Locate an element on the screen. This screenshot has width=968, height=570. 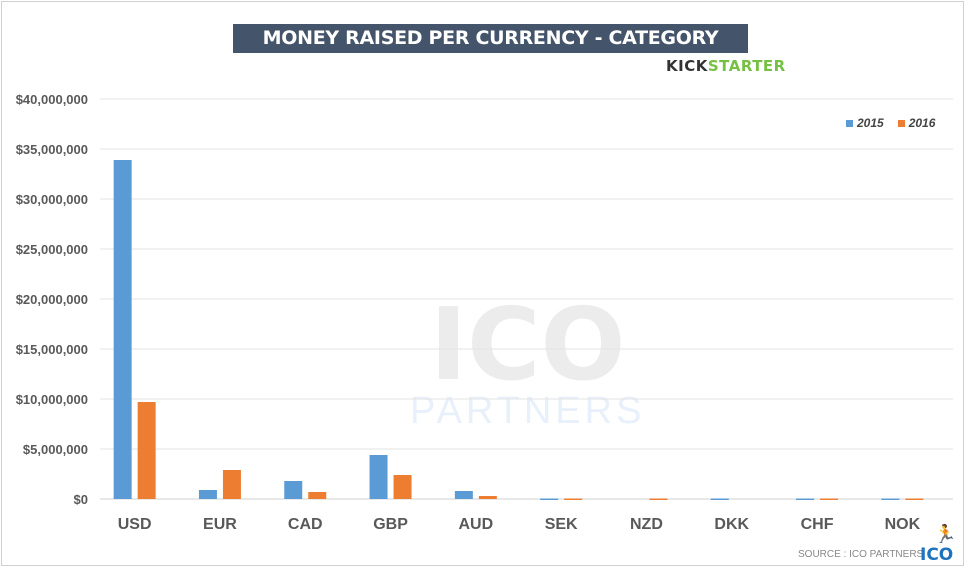
y-tick-label: $10,000,000 is located at coordinates (52, 399).